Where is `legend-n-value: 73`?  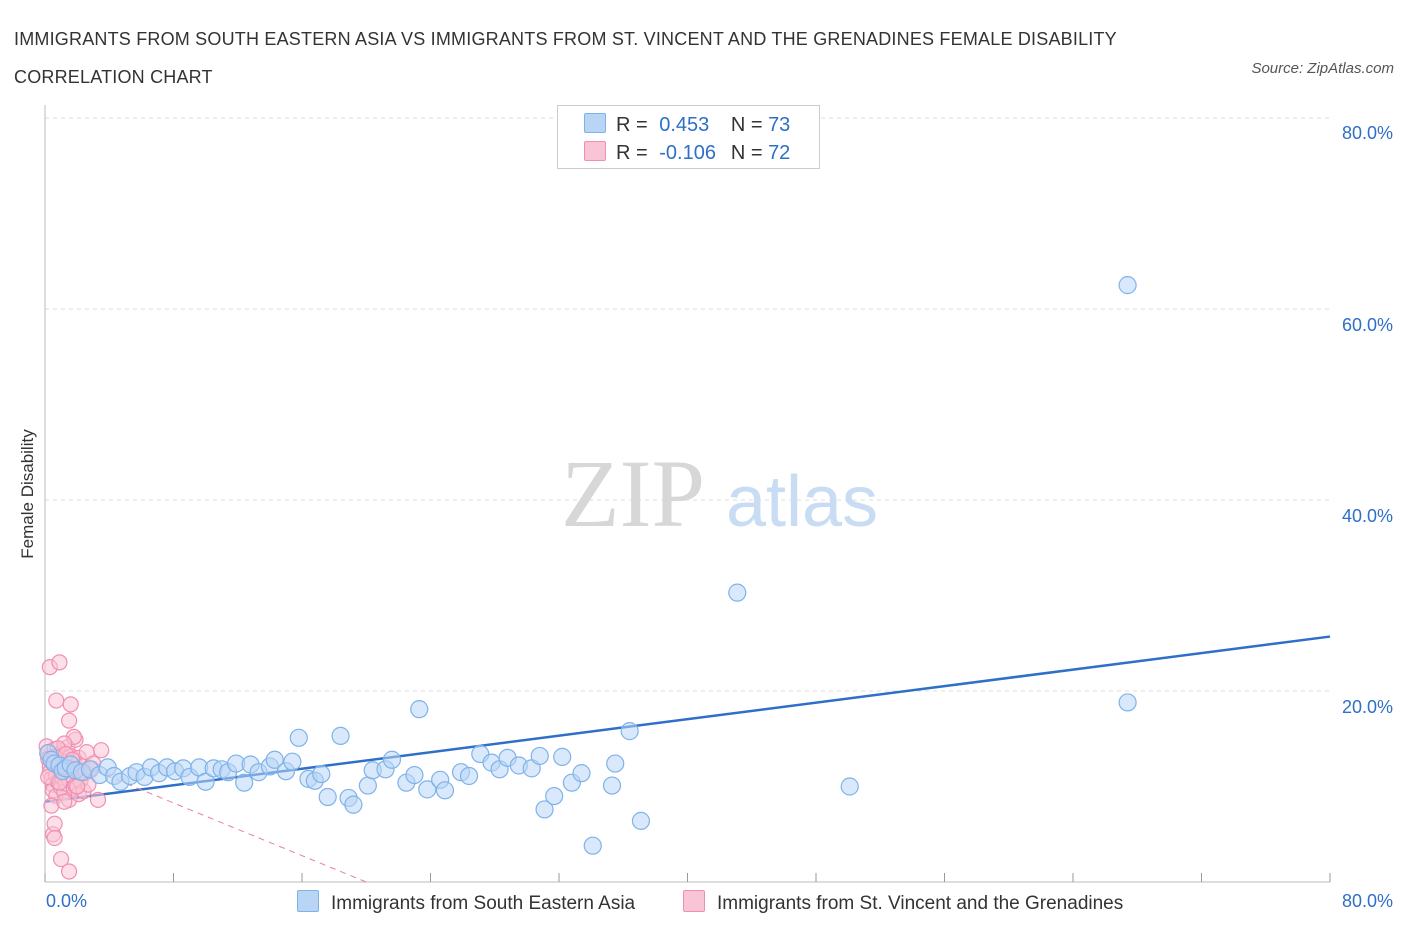
legend-n-value: 73 is located at coordinates (779, 125).